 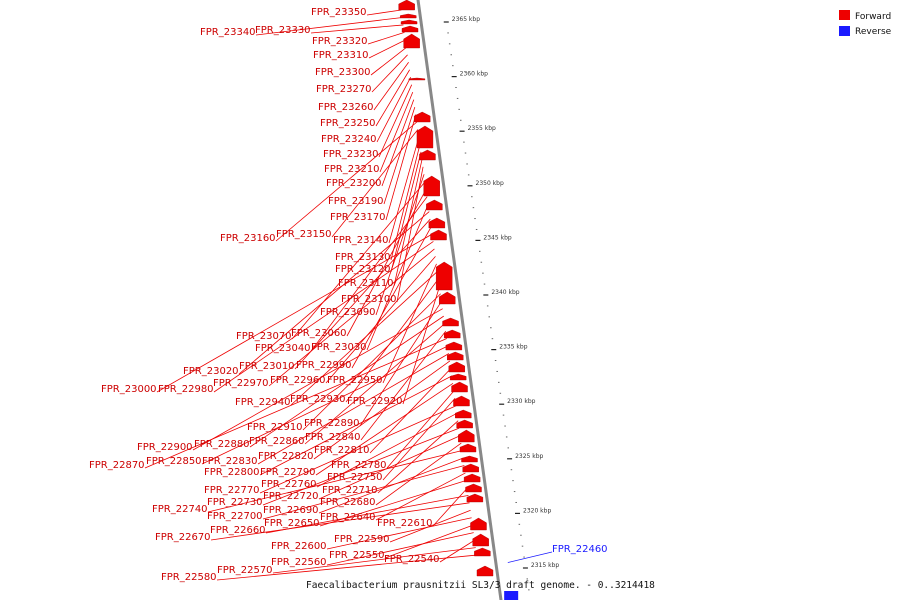 I want to click on gene-label: FPR_22660, so click(x=238, y=530).